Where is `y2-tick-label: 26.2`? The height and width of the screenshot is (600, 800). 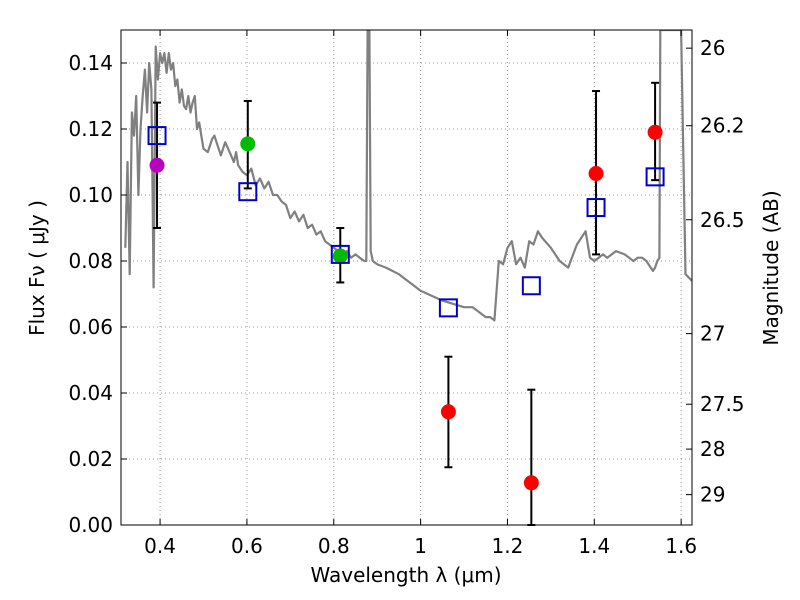
y2-tick-label: 26.2 is located at coordinates (722, 126).